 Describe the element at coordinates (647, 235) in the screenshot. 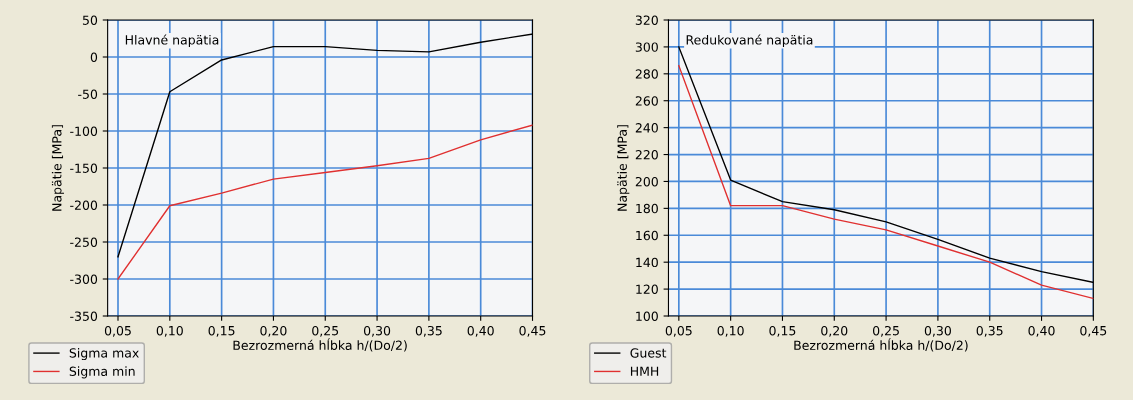

I see `y-tick-label: 160` at that location.